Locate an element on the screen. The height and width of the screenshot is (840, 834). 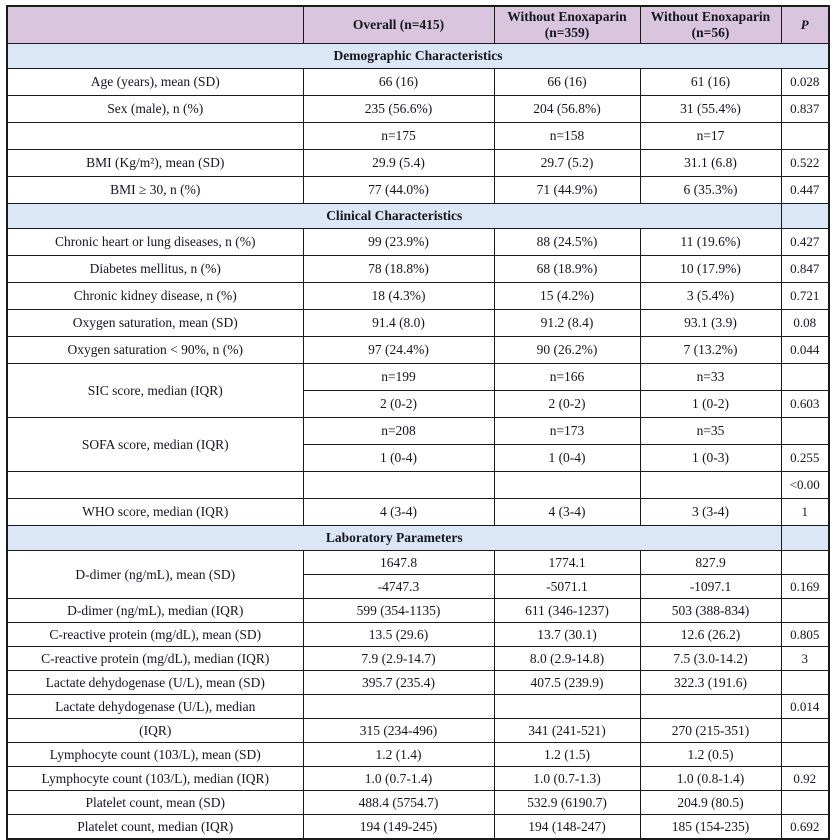
cell-without-enox-359: n=166 is located at coordinates (567, 377).